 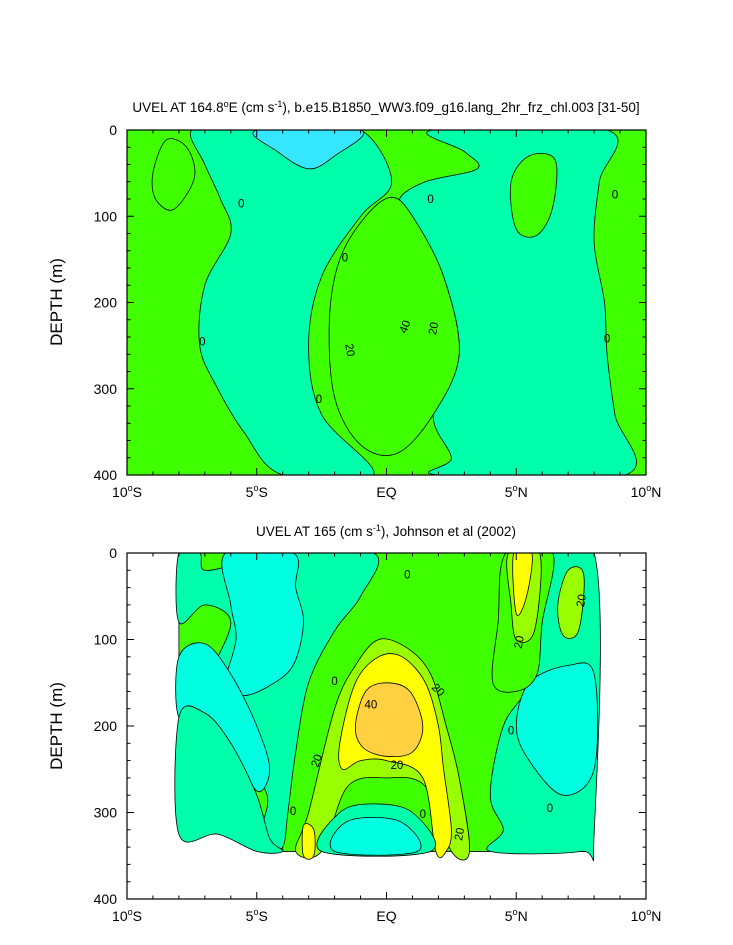 I want to click on top-y-tick-label: 300, so click(x=106, y=389).